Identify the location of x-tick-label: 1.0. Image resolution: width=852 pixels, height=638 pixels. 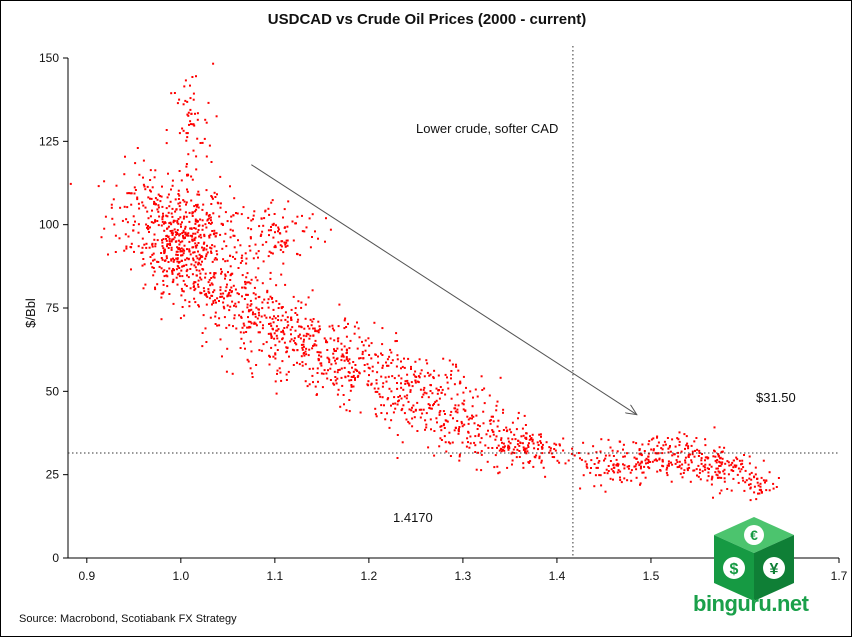
(180, 576).